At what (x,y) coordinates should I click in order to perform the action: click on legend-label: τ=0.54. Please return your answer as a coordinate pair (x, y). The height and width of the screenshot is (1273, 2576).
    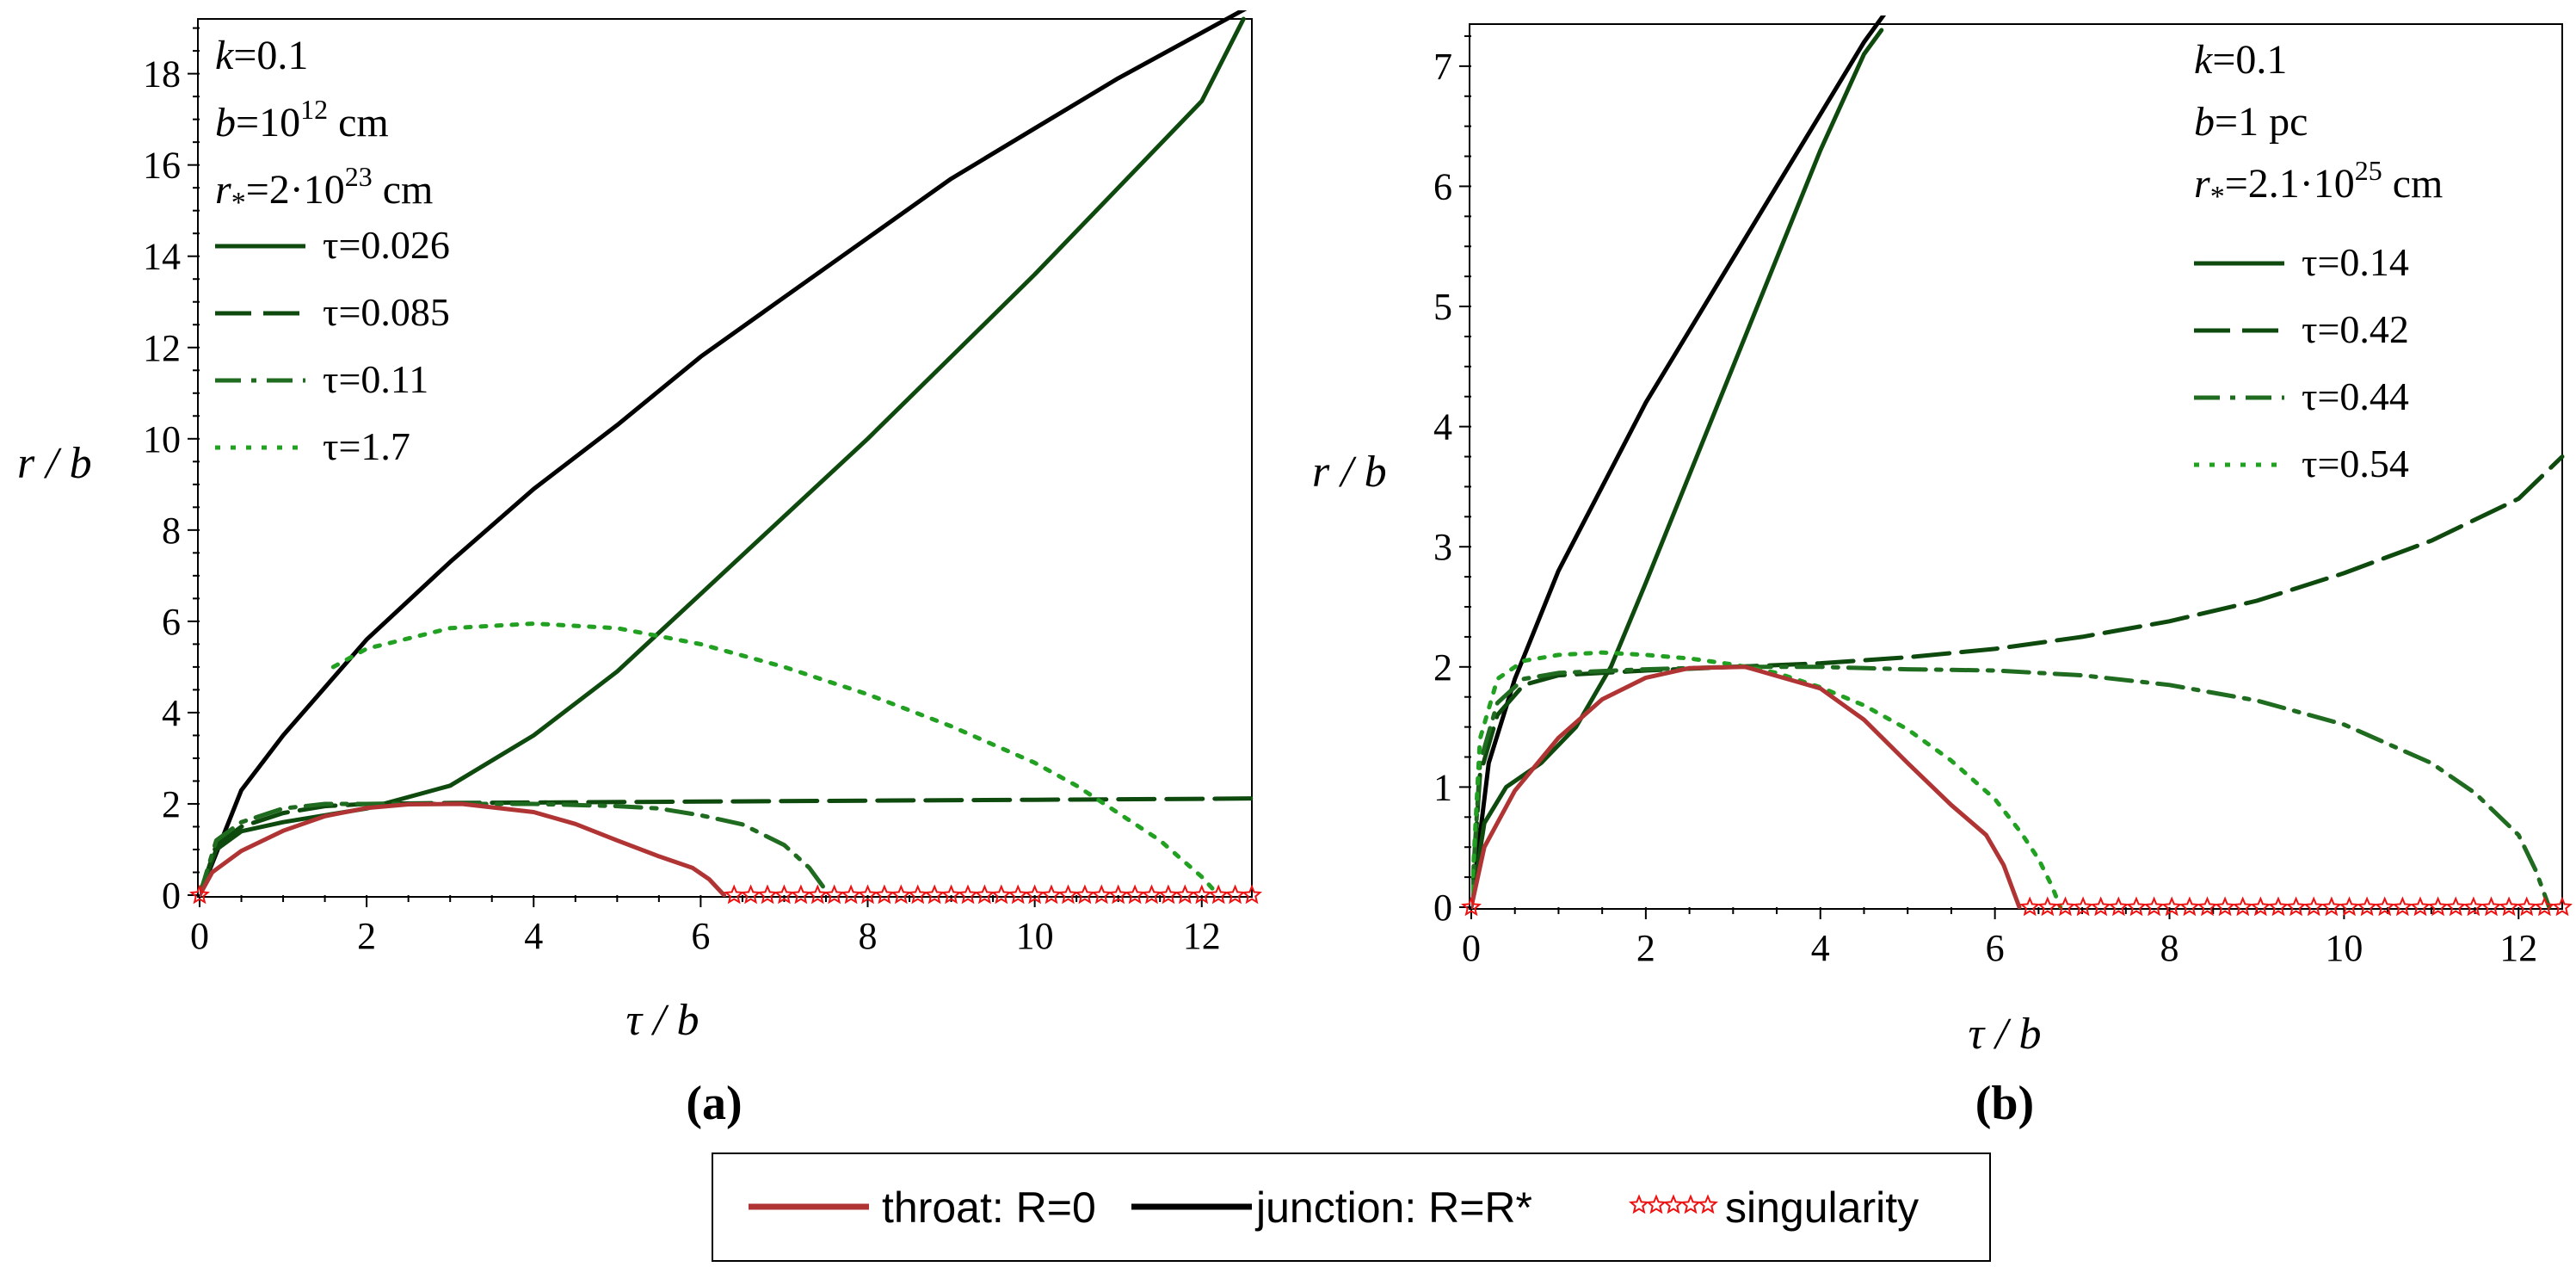
    Looking at the image, I should click on (2356, 463).